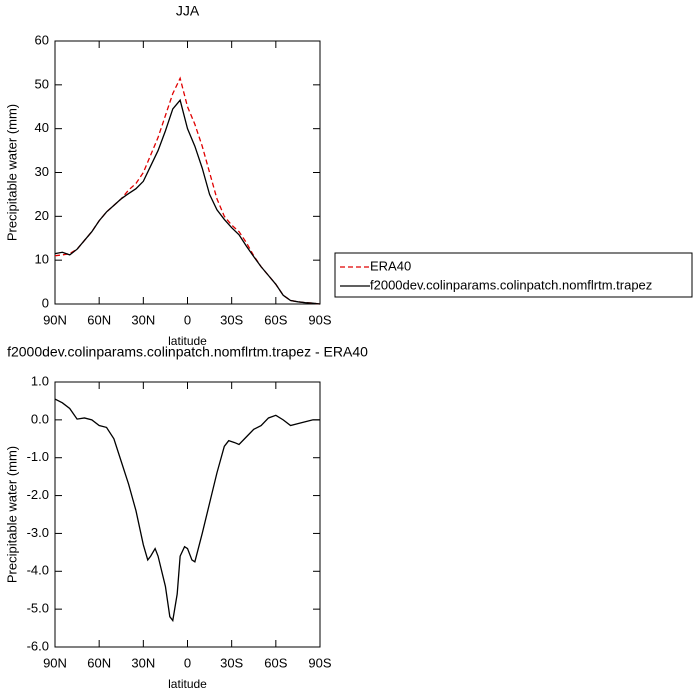  What do you see at coordinates (38, 494) in the screenshot?
I see `y-tick-label: -2.0` at bounding box center [38, 494].